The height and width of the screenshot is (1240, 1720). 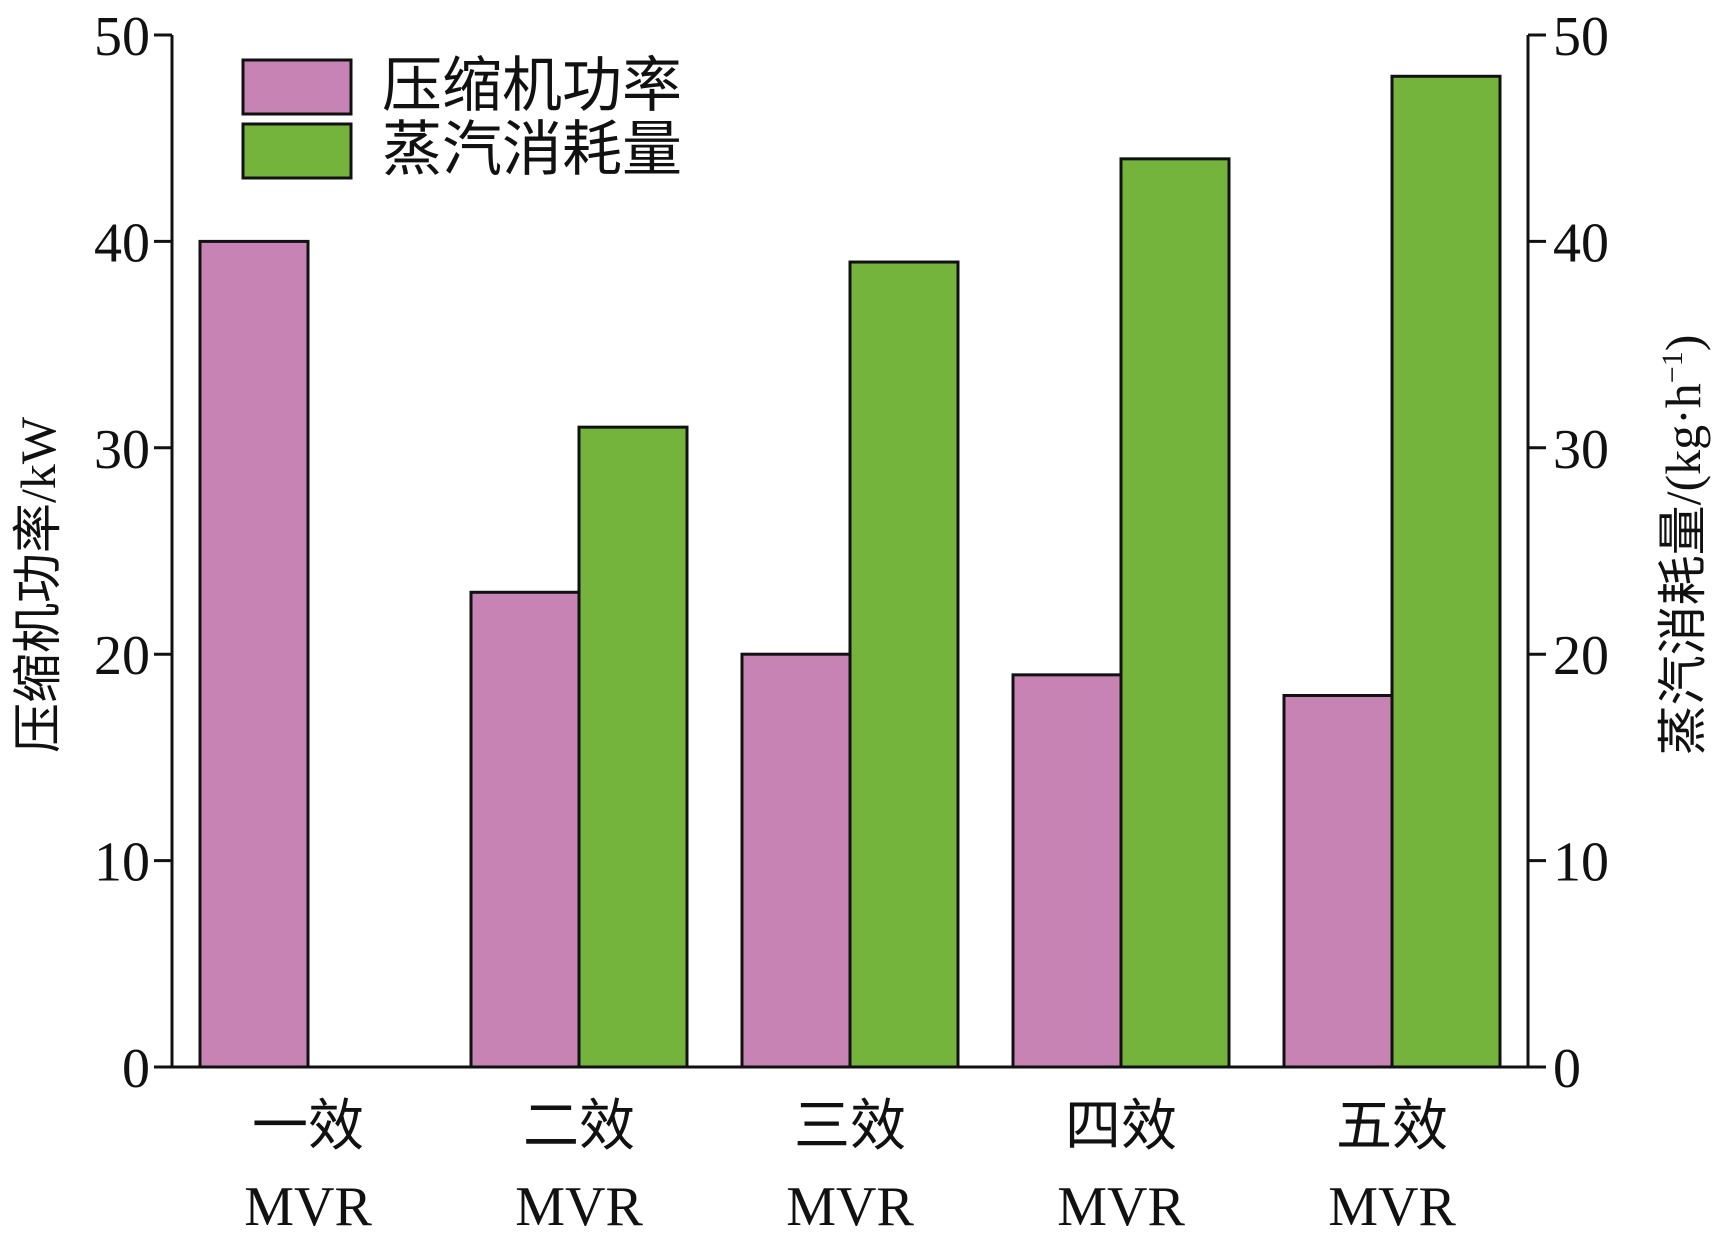 I want to click on y-tick-label-left-20: 20, so click(x=122, y=656).